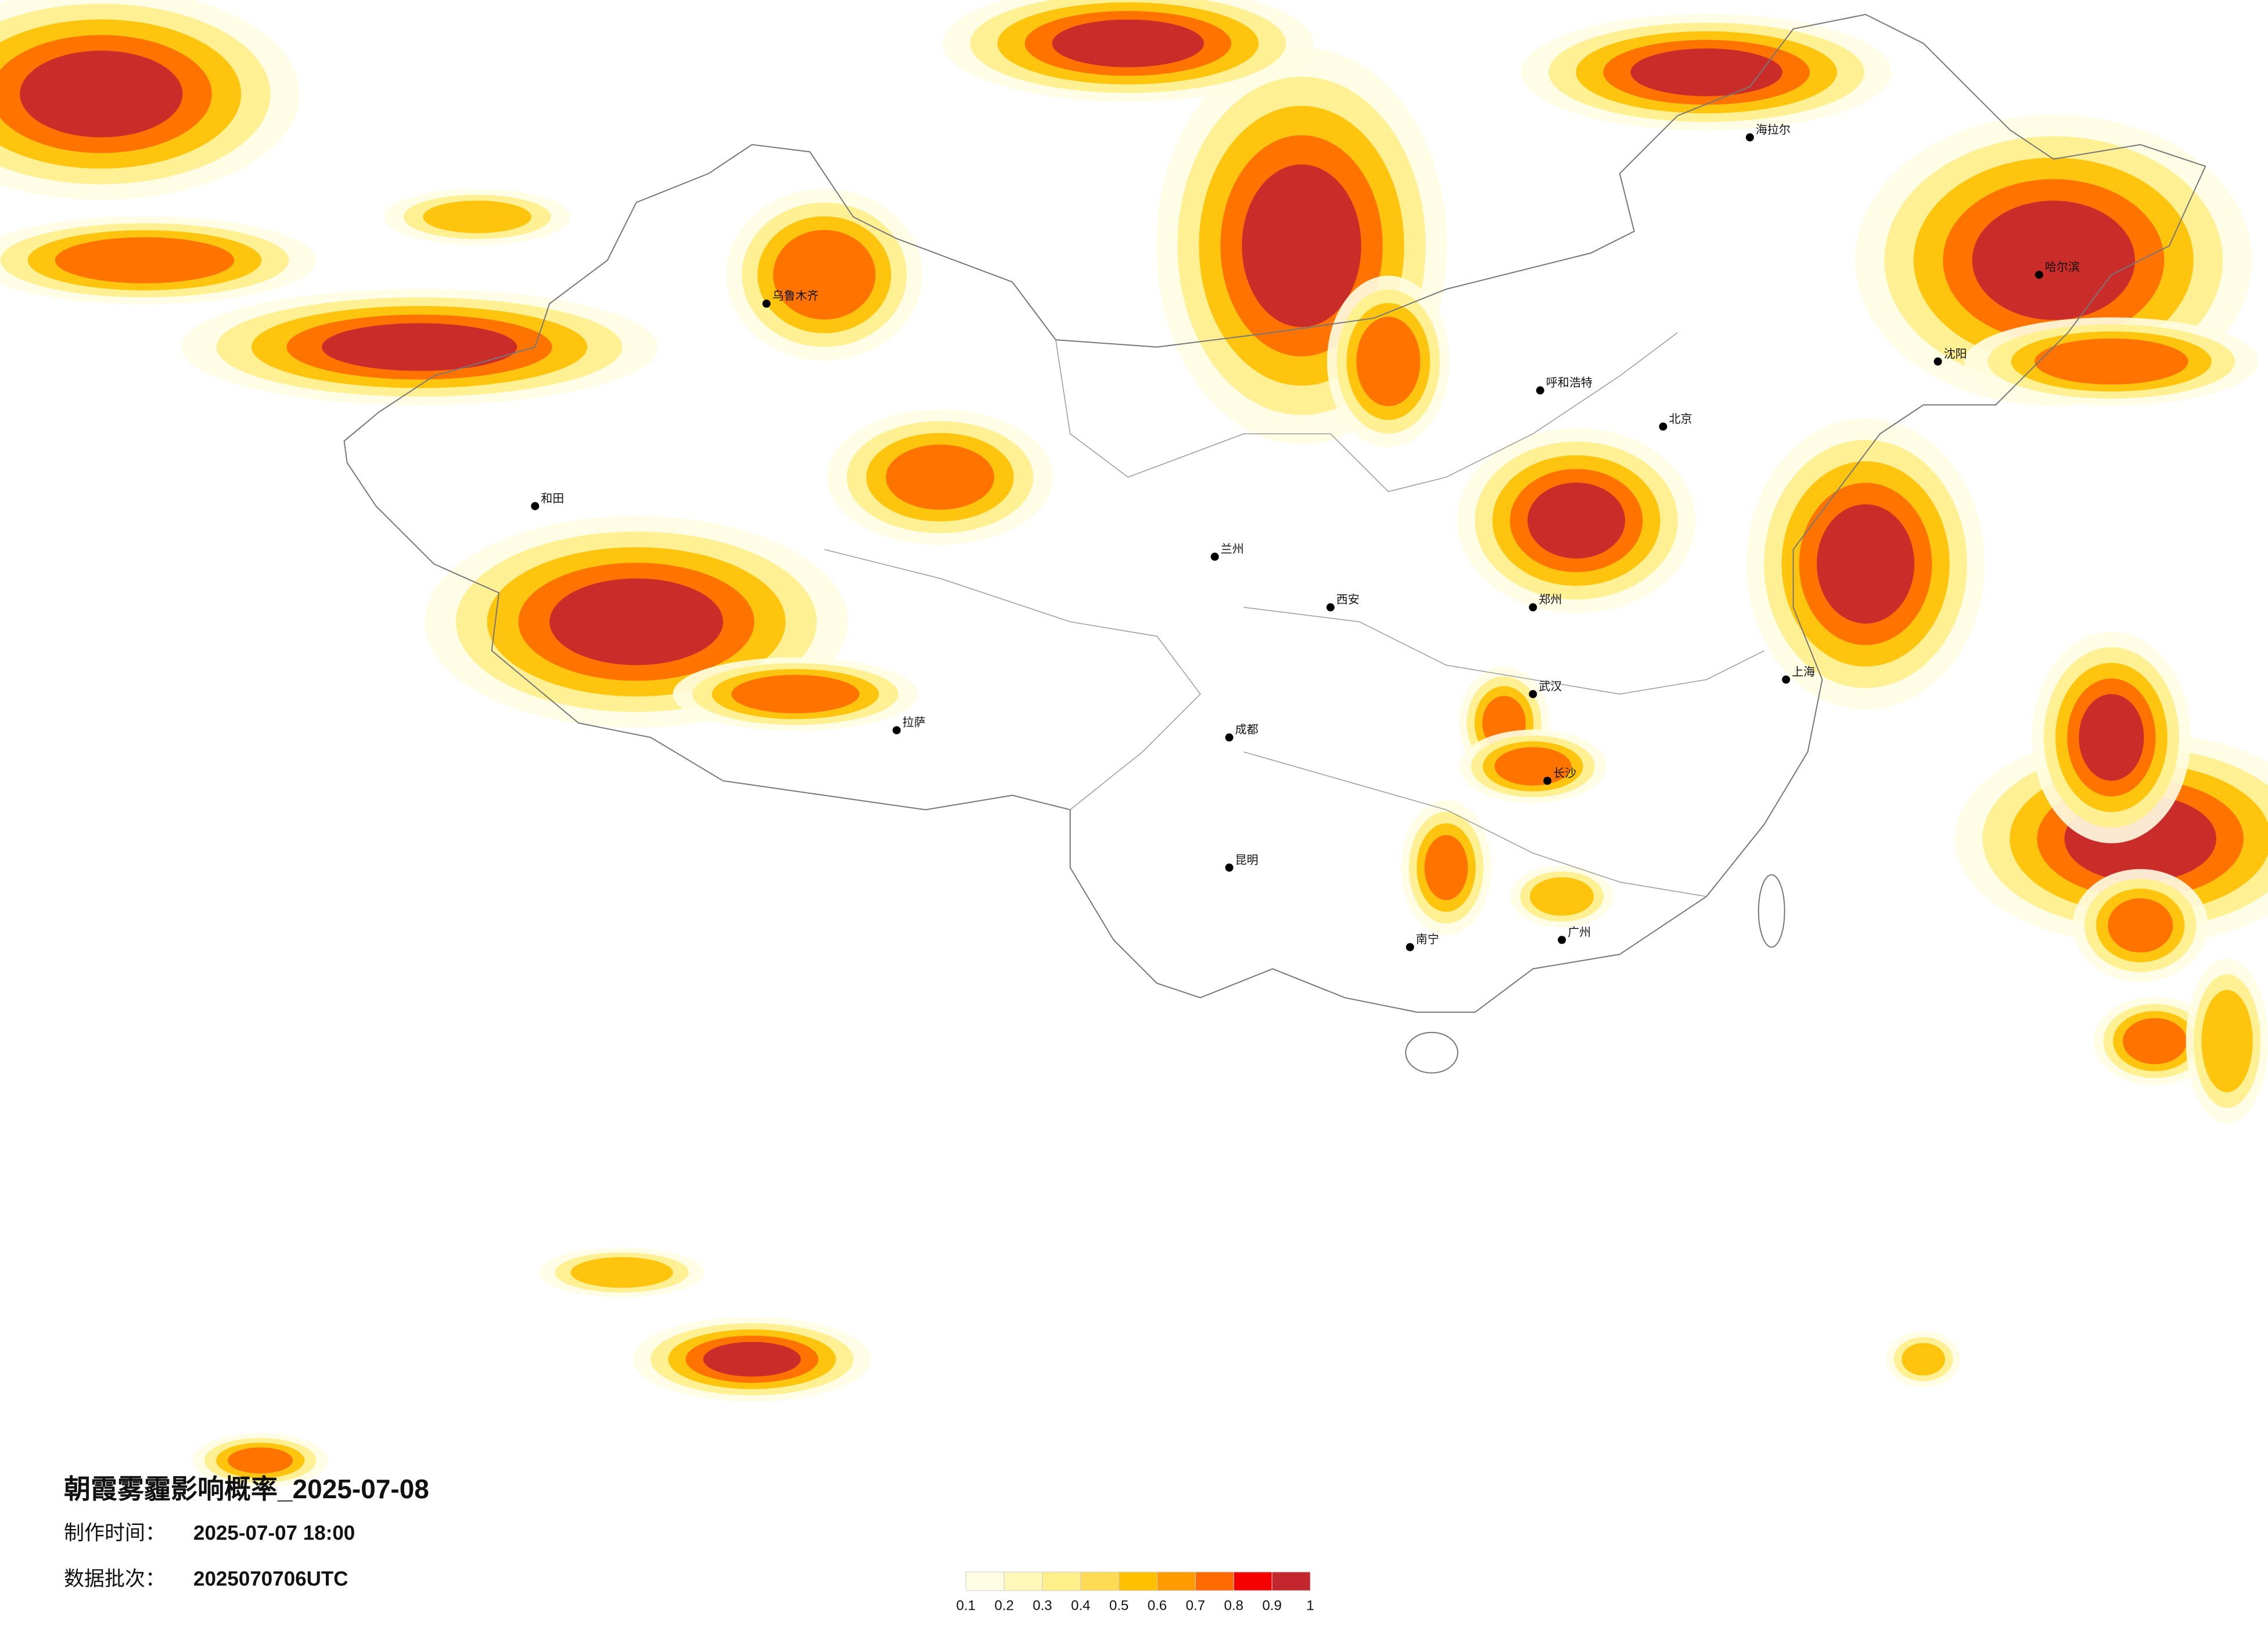  Describe the element at coordinates (1195, 1606) in the screenshot. I see `legend-tick-label: 0.7` at that location.